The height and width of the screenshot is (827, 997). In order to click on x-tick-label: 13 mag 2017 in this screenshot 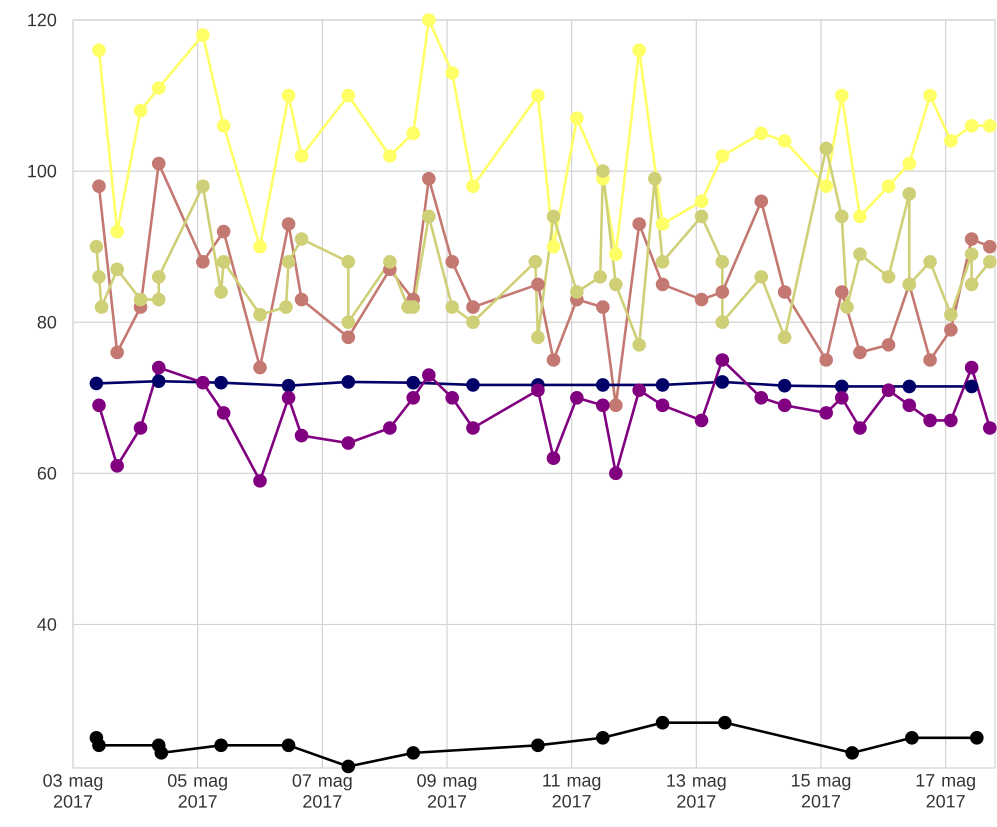, I will do `click(696, 791)`.